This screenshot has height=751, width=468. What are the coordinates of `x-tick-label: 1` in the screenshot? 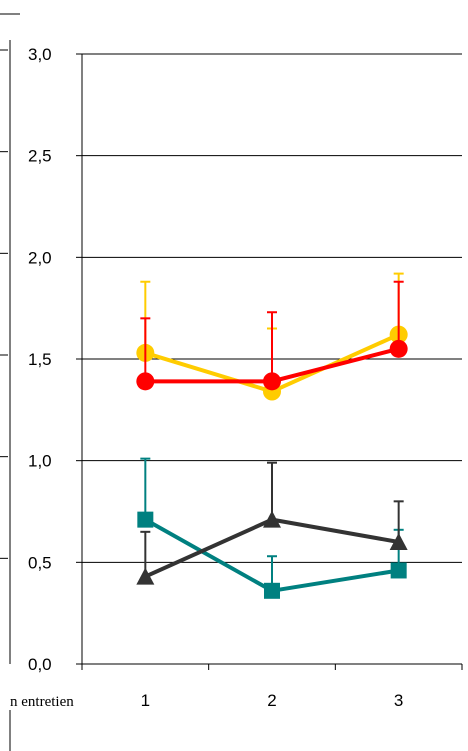 It's located at (145, 700).